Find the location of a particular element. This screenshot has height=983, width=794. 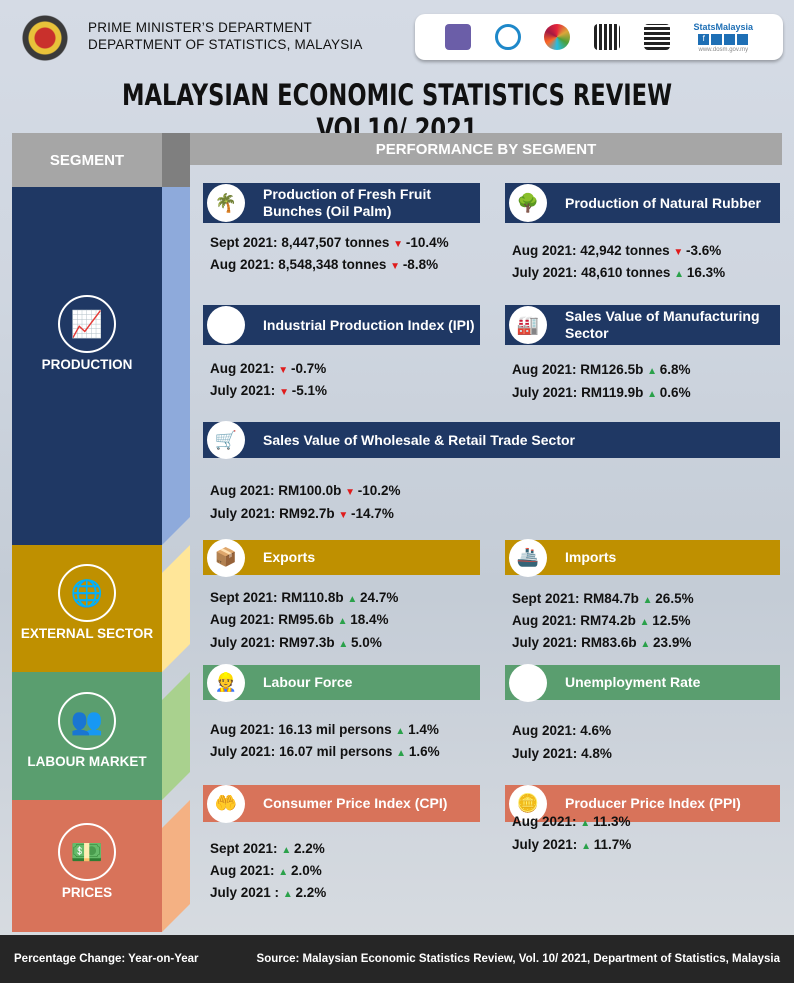

rubber-tapper-icon: 🌳 is located at coordinates (528, 203).